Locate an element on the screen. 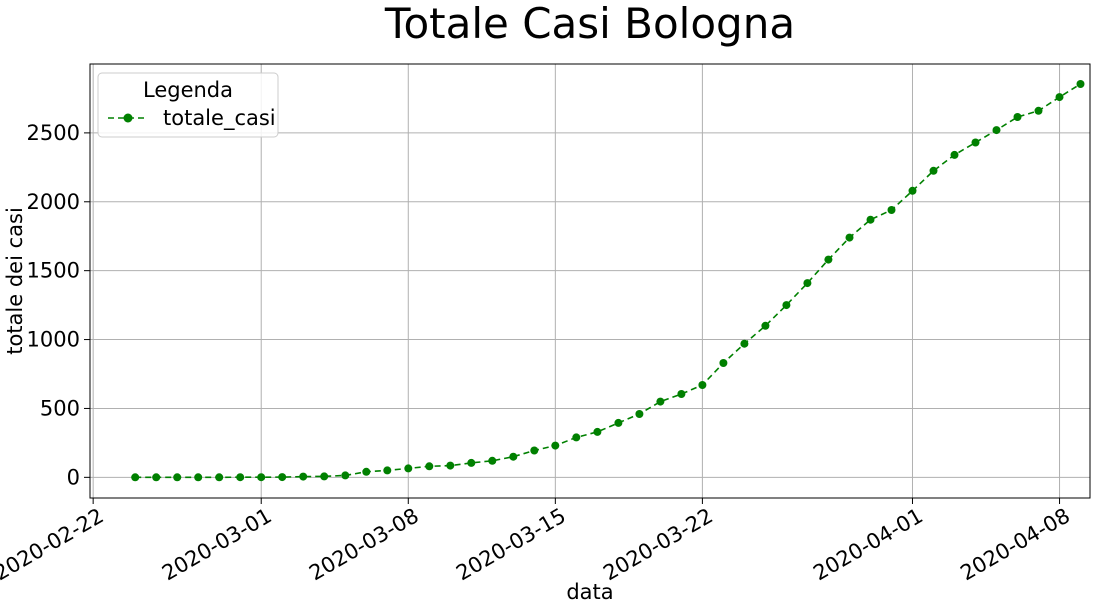  x-tick-label: 2020-03-08 is located at coordinates (364, 545).